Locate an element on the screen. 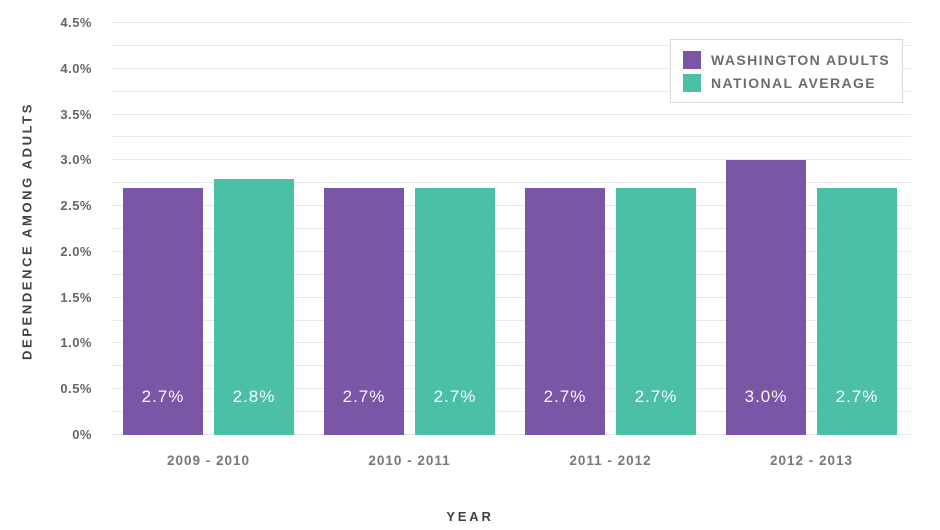 The height and width of the screenshot is (530, 940). y-tick-label: 1.5% is located at coordinates (76, 297).